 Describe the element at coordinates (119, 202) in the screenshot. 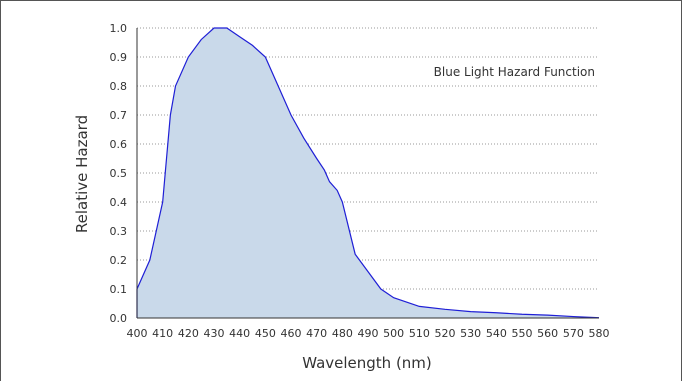

I see `y-tick-label: 0.4` at that location.